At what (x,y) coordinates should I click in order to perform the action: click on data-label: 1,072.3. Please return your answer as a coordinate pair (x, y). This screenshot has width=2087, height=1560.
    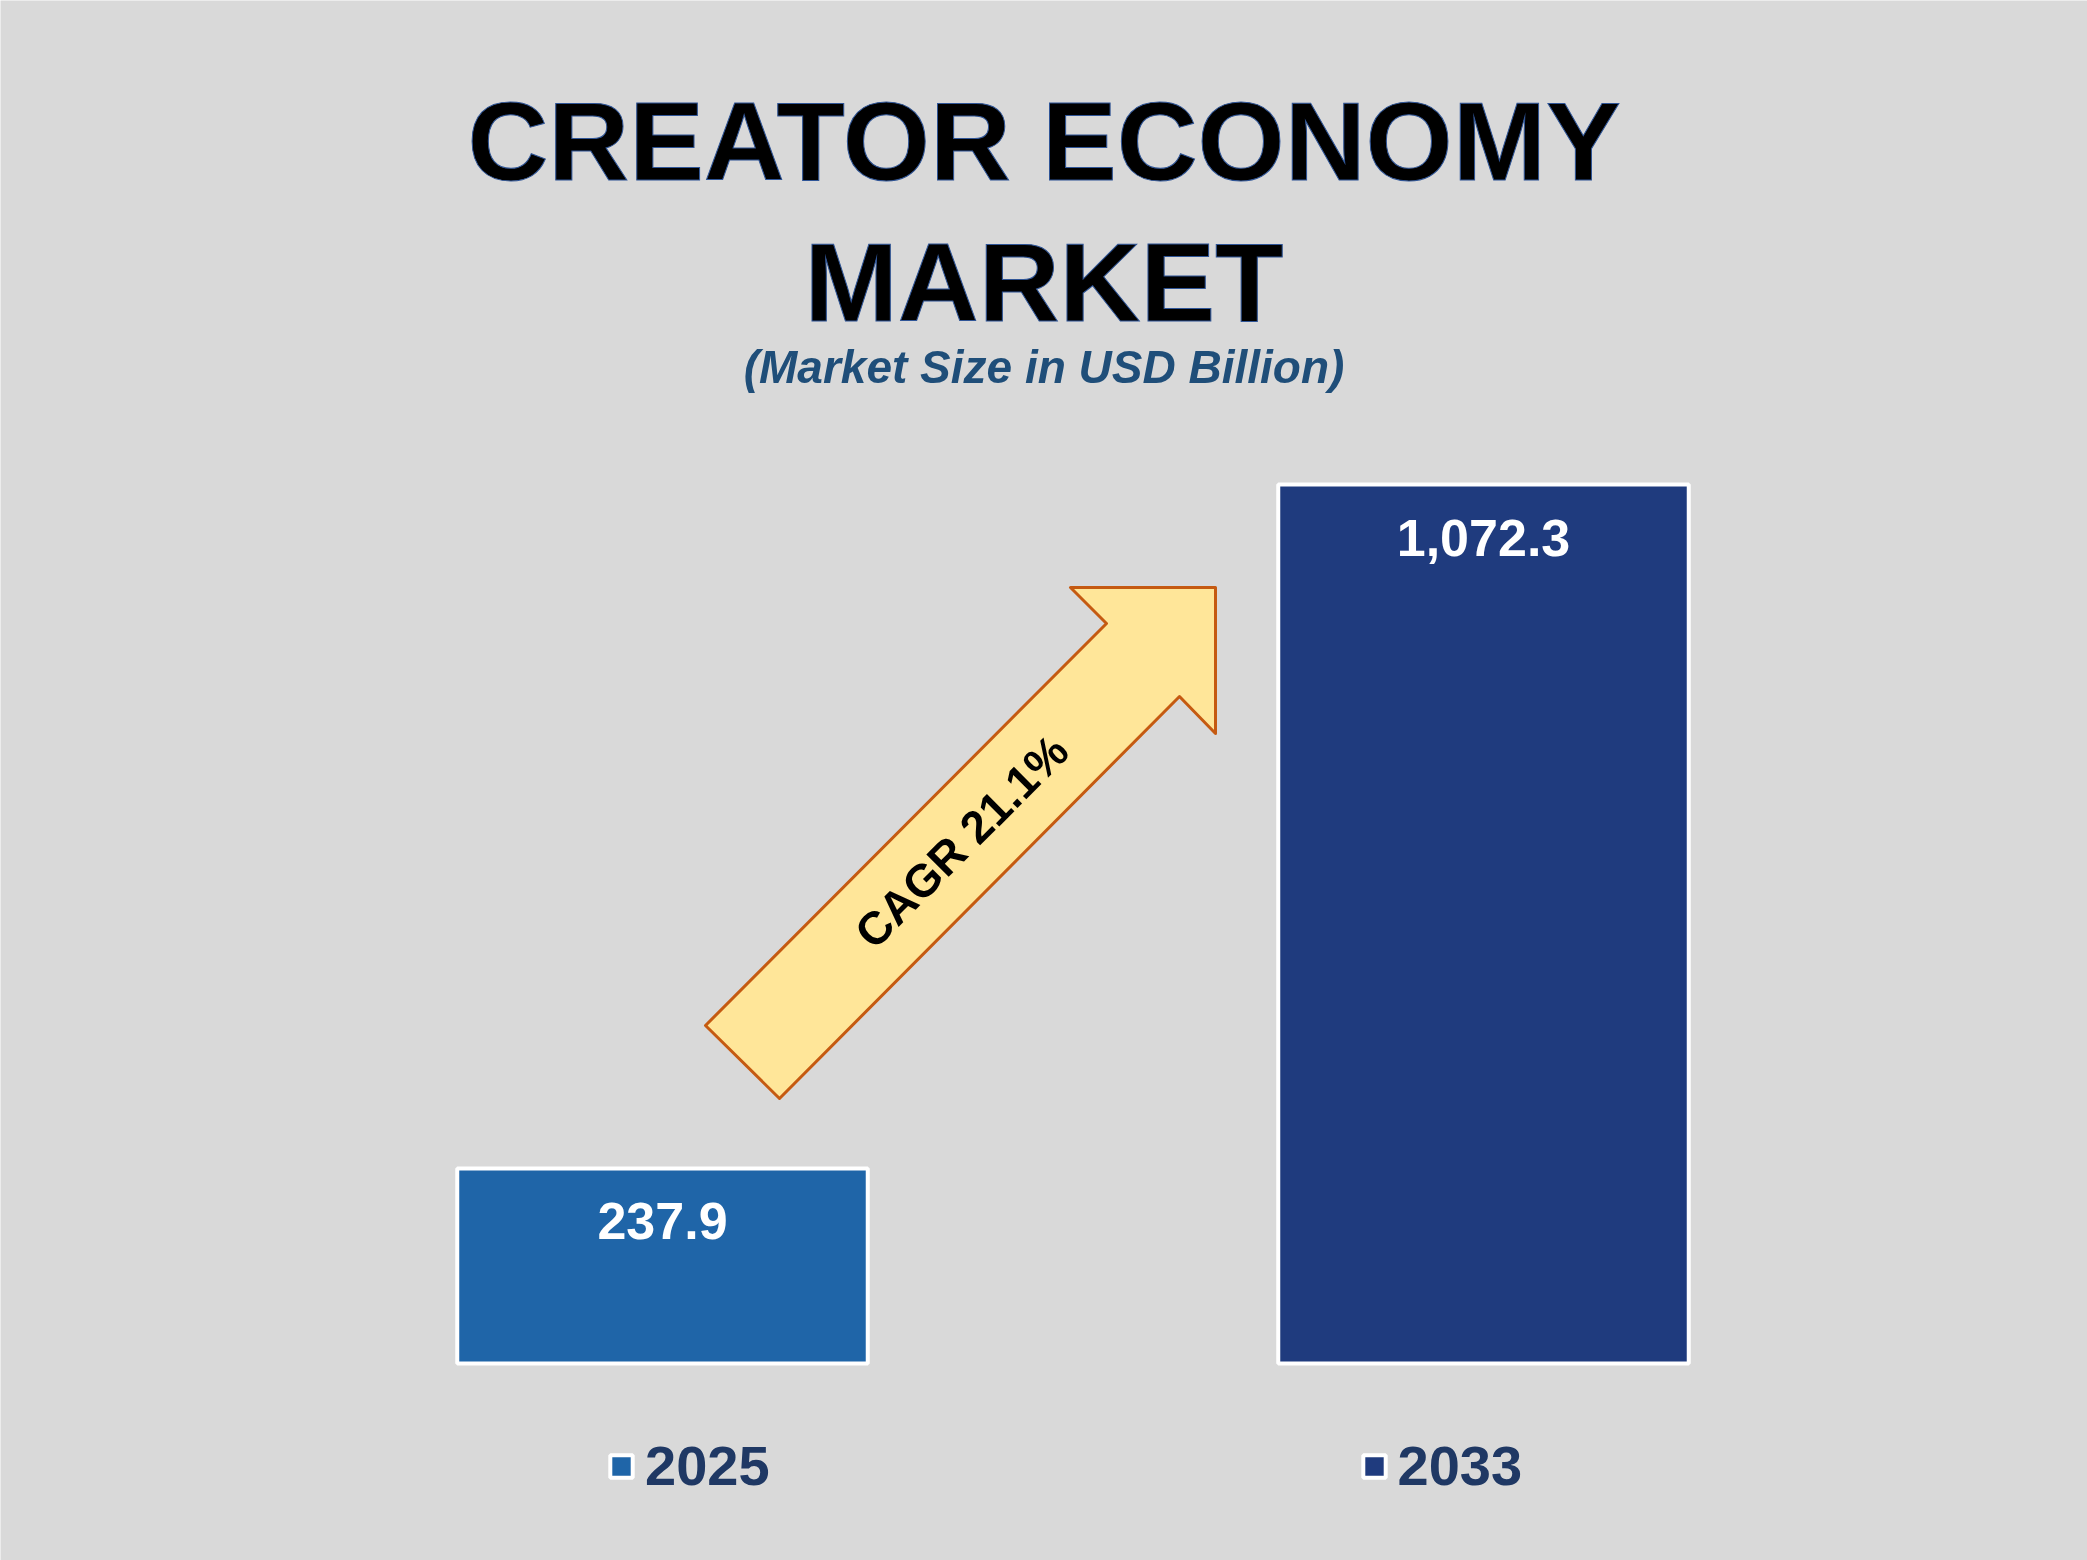
    Looking at the image, I should click on (1483, 537).